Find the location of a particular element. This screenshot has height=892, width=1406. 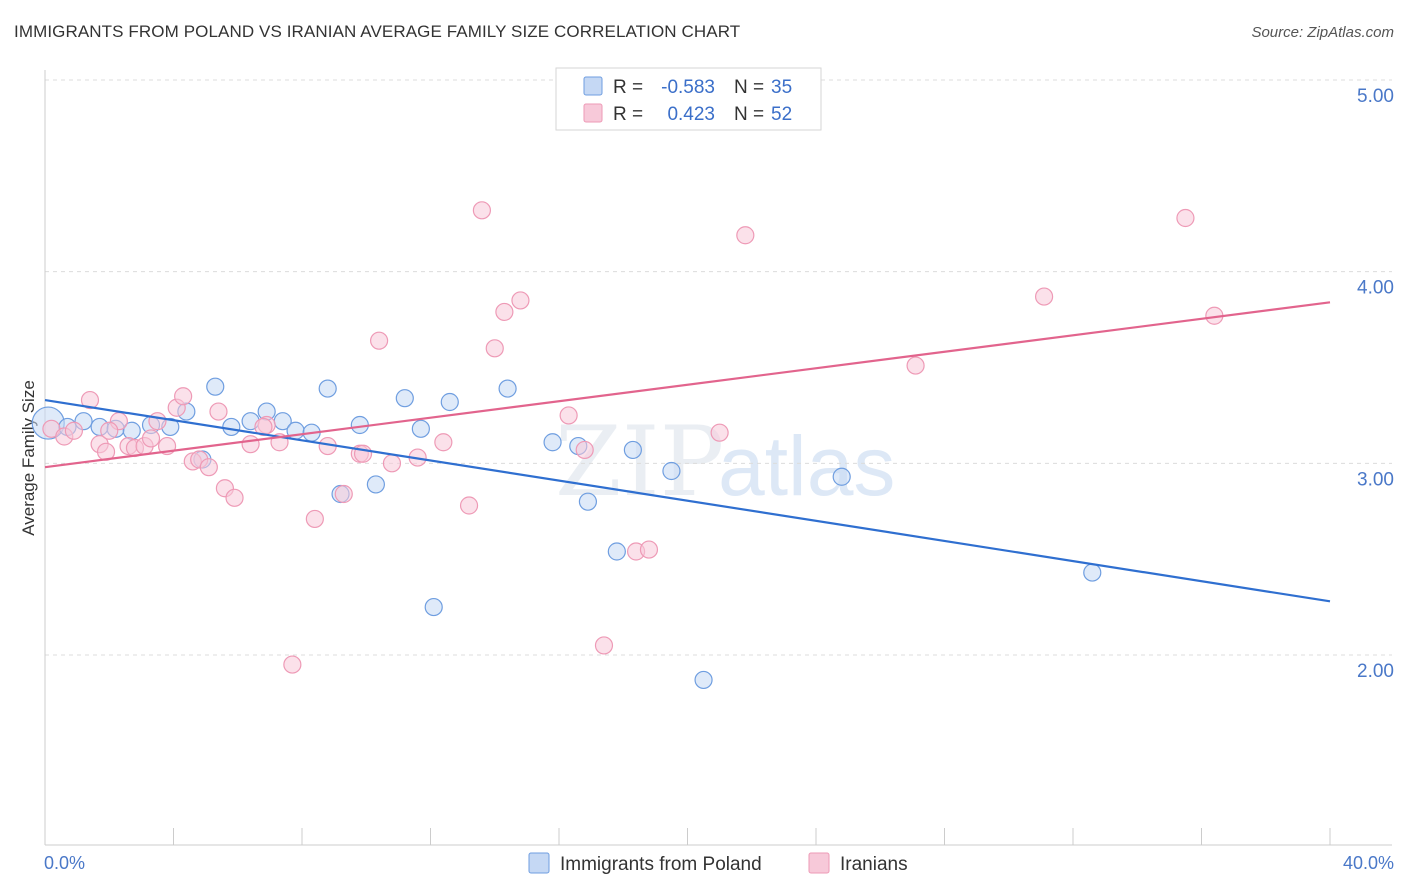

stats-legend: R = -0.583 N = 35 R = 0.423 N = 52 is located at coordinates (688, 99).